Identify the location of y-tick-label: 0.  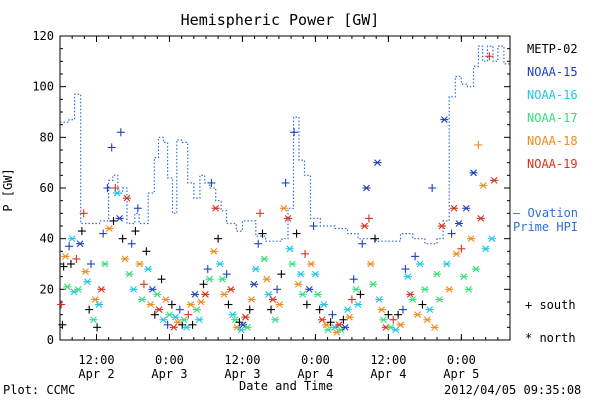
(50, 340).